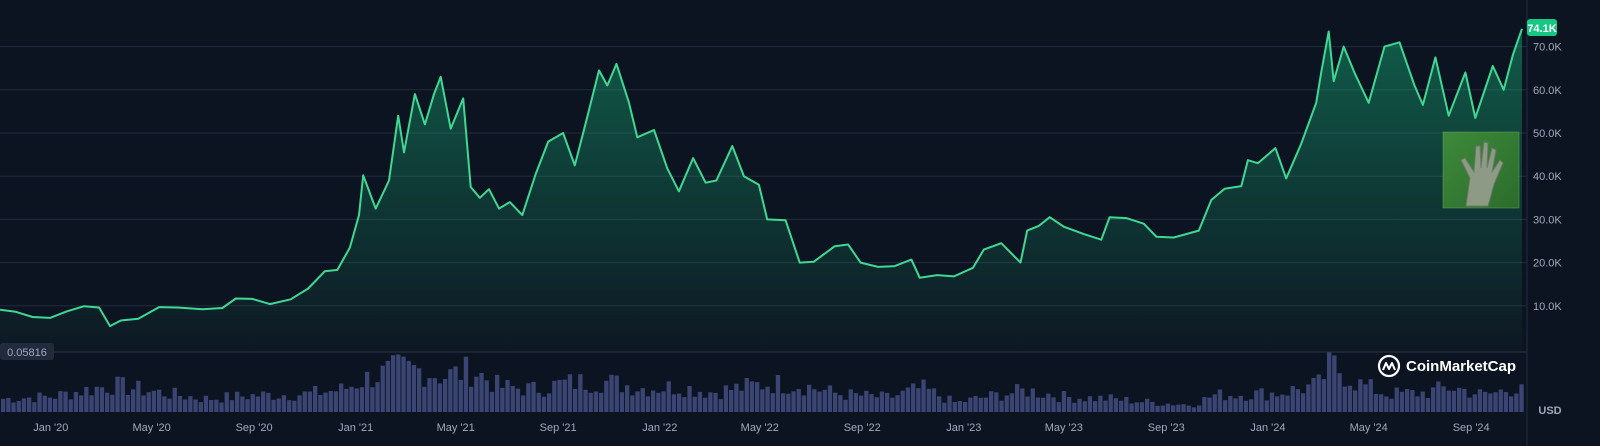  I want to click on y-tick-label: 70.0K, so click(1547, 48).